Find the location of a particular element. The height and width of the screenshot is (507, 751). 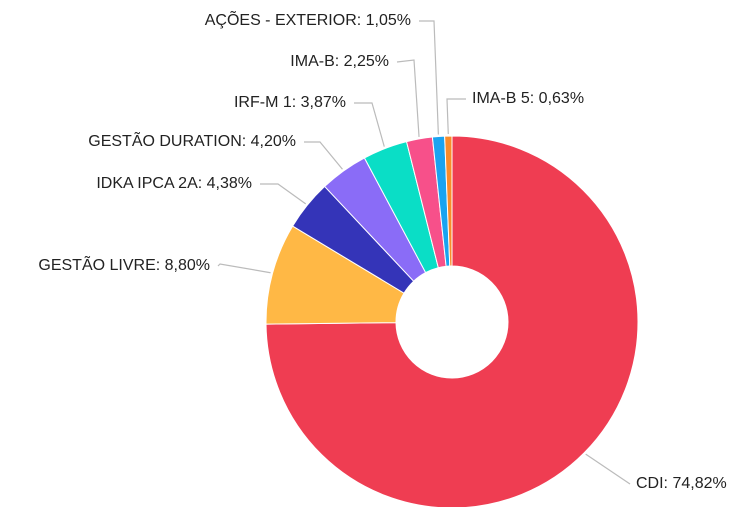

slice-label: IMA-B 5: 0,63% is located at coordinates (528, 98).